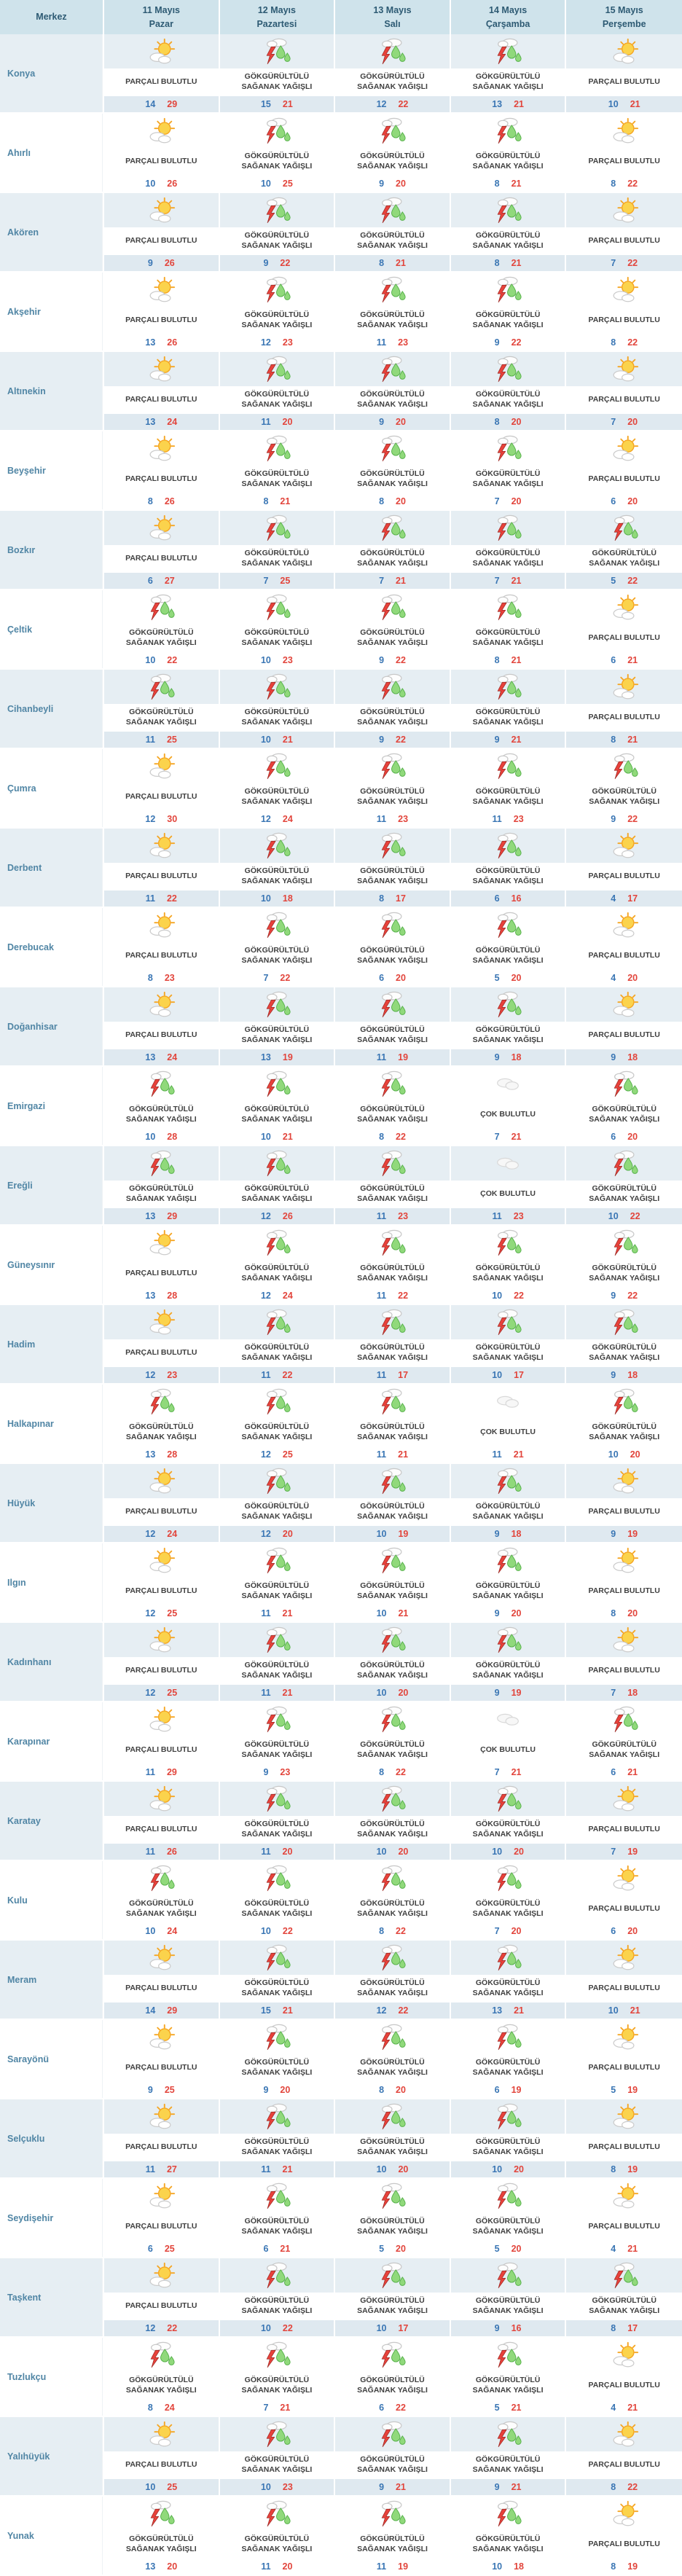  I want to click on temperature-band: 8 20, so click(392, 2090).